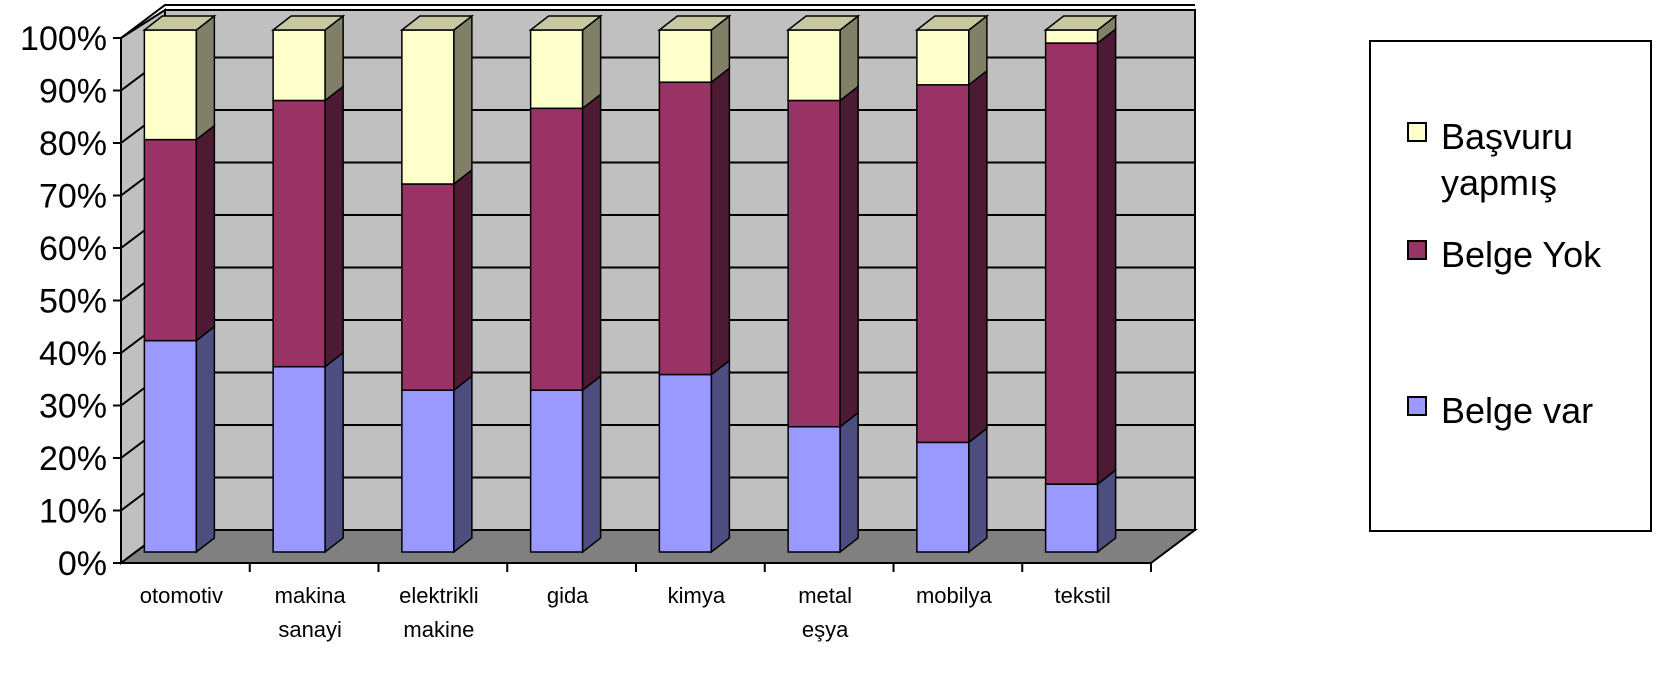 The width and height of the screenshot is (1655, 684). I want to click on legend-label-basvuru: Başvuru yapmış, so click(1507, 159).